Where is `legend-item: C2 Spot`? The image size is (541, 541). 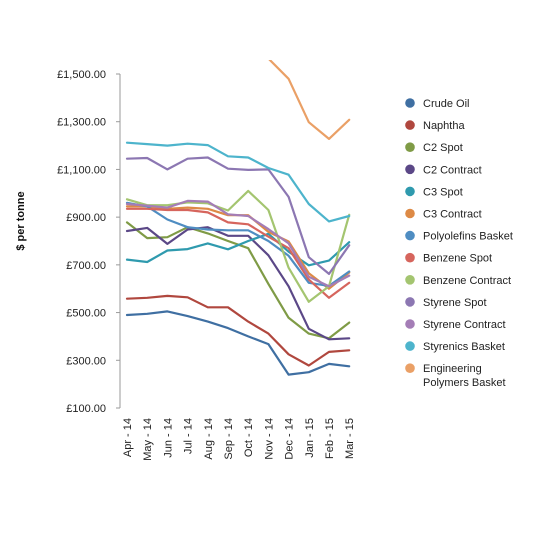 legend-item: C2 Spot is located at coordinates (434, 148).